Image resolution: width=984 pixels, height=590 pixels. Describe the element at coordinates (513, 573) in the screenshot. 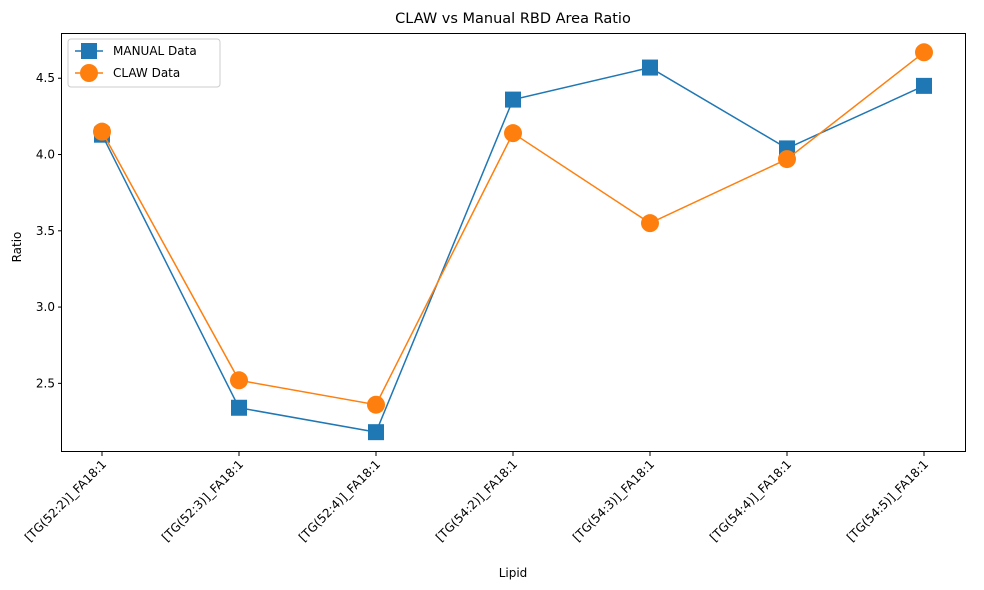

I see `x-axis-label: Lipid` at that location.